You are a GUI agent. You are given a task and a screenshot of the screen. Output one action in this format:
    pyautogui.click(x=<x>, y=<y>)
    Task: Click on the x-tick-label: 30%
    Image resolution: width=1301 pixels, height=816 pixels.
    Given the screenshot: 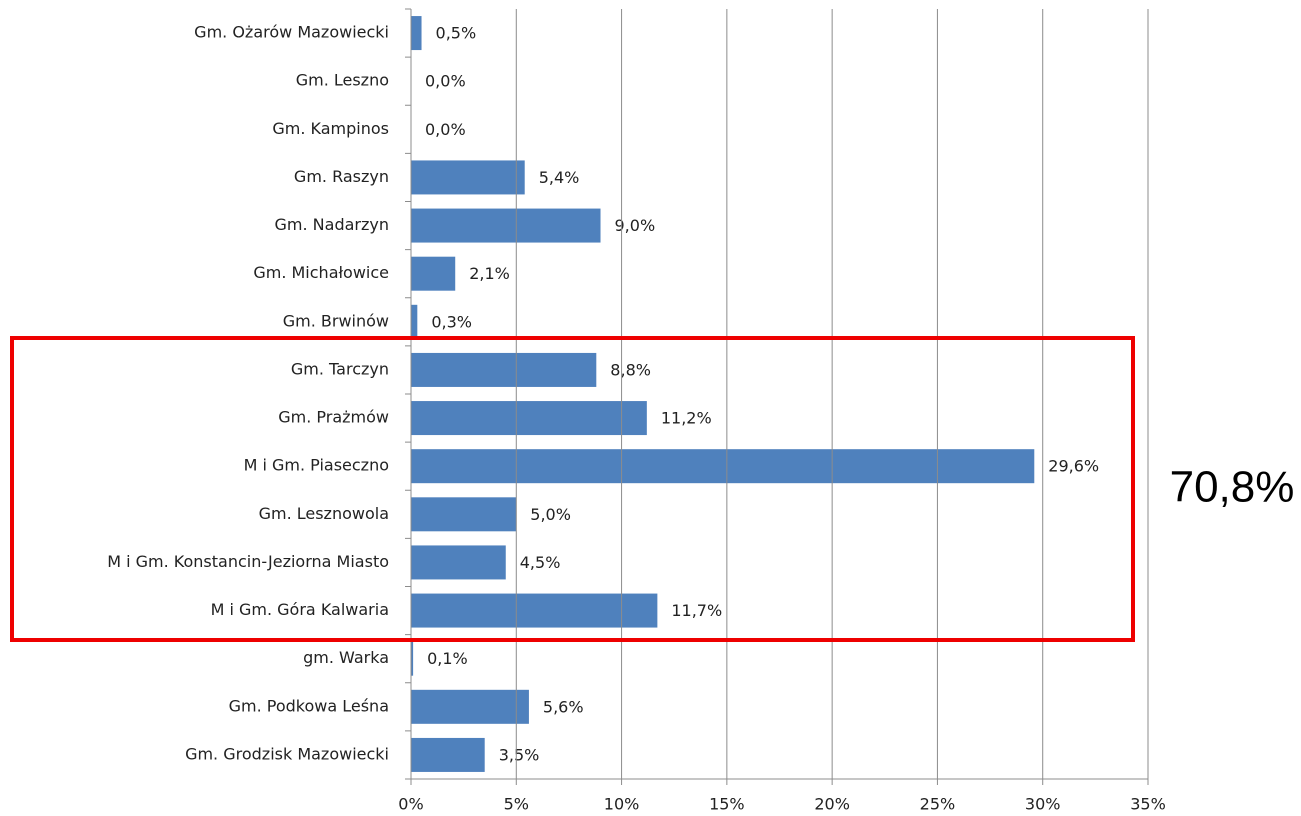 What is the action you would take?
    pyautogui.click(x=1043, y=804)
    